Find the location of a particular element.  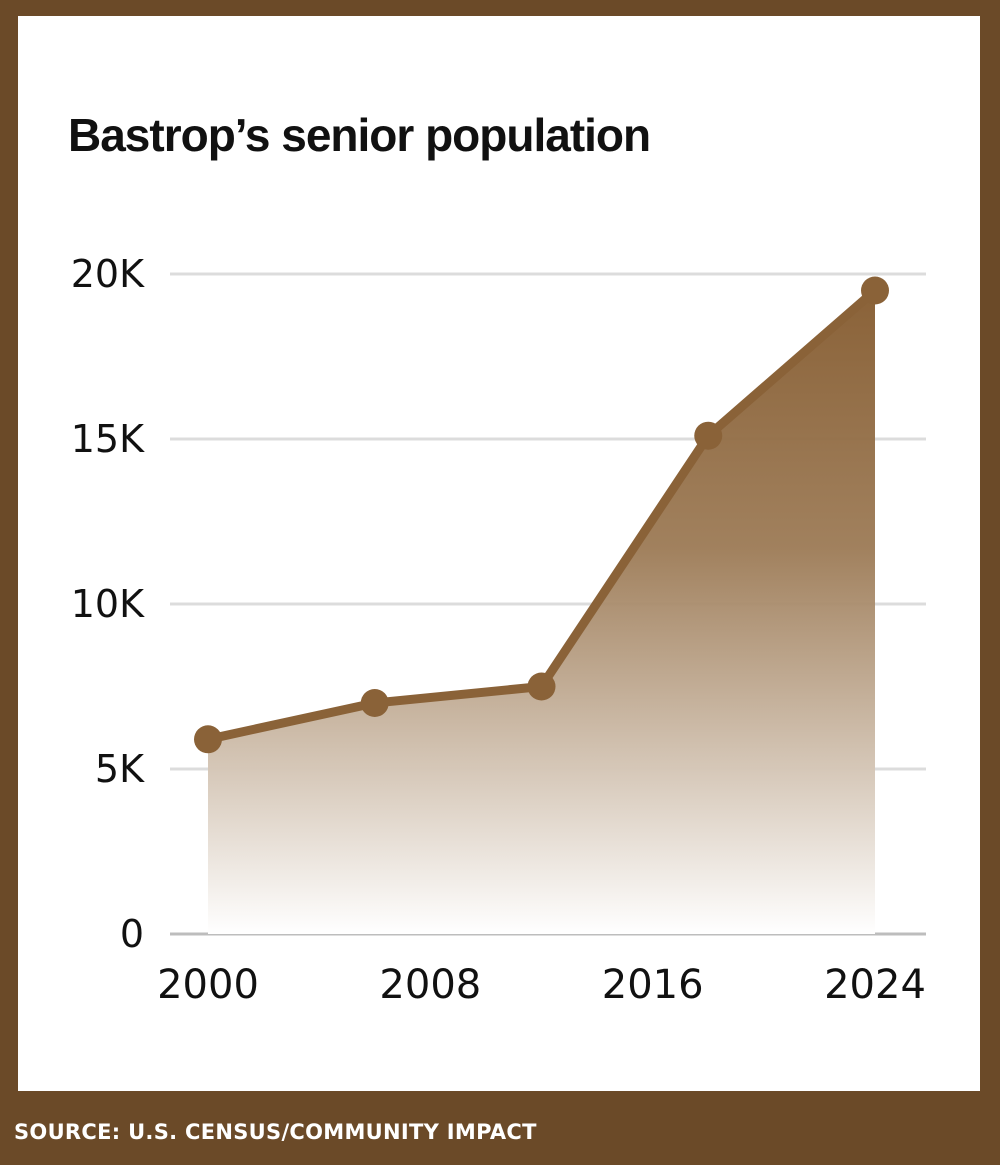

y-axis-ticks: 0 5K 10K 15K 20K is located at coordinates (108, 604).